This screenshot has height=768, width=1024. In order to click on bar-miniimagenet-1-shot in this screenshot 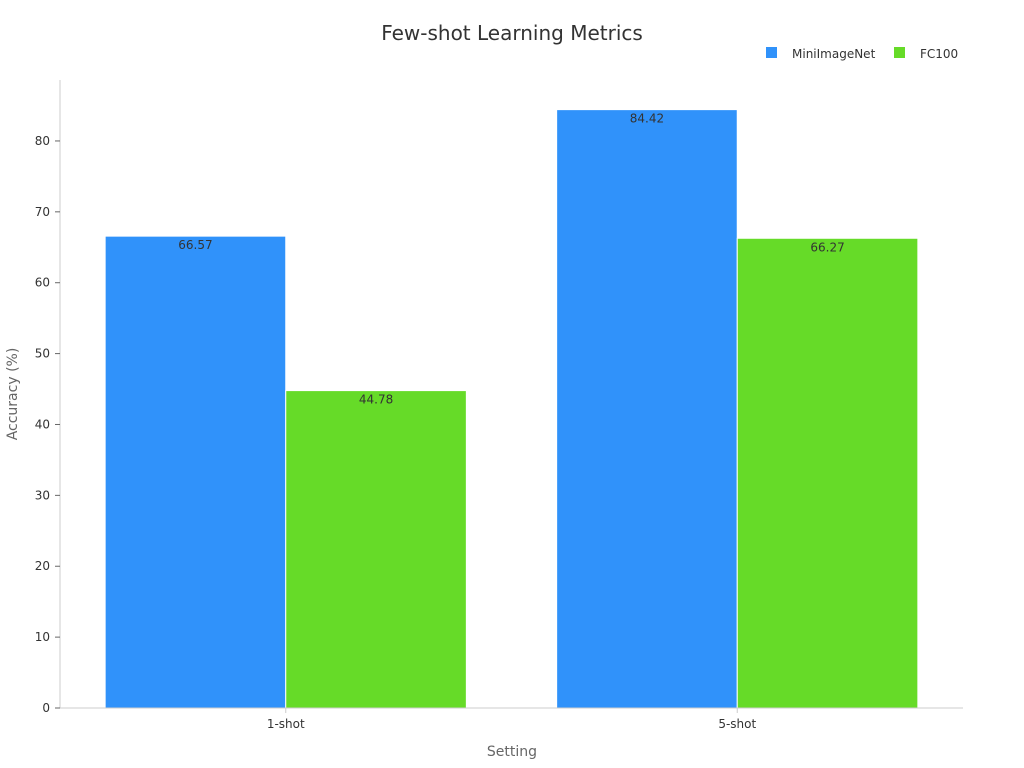, I will do `click(195, 472)`.